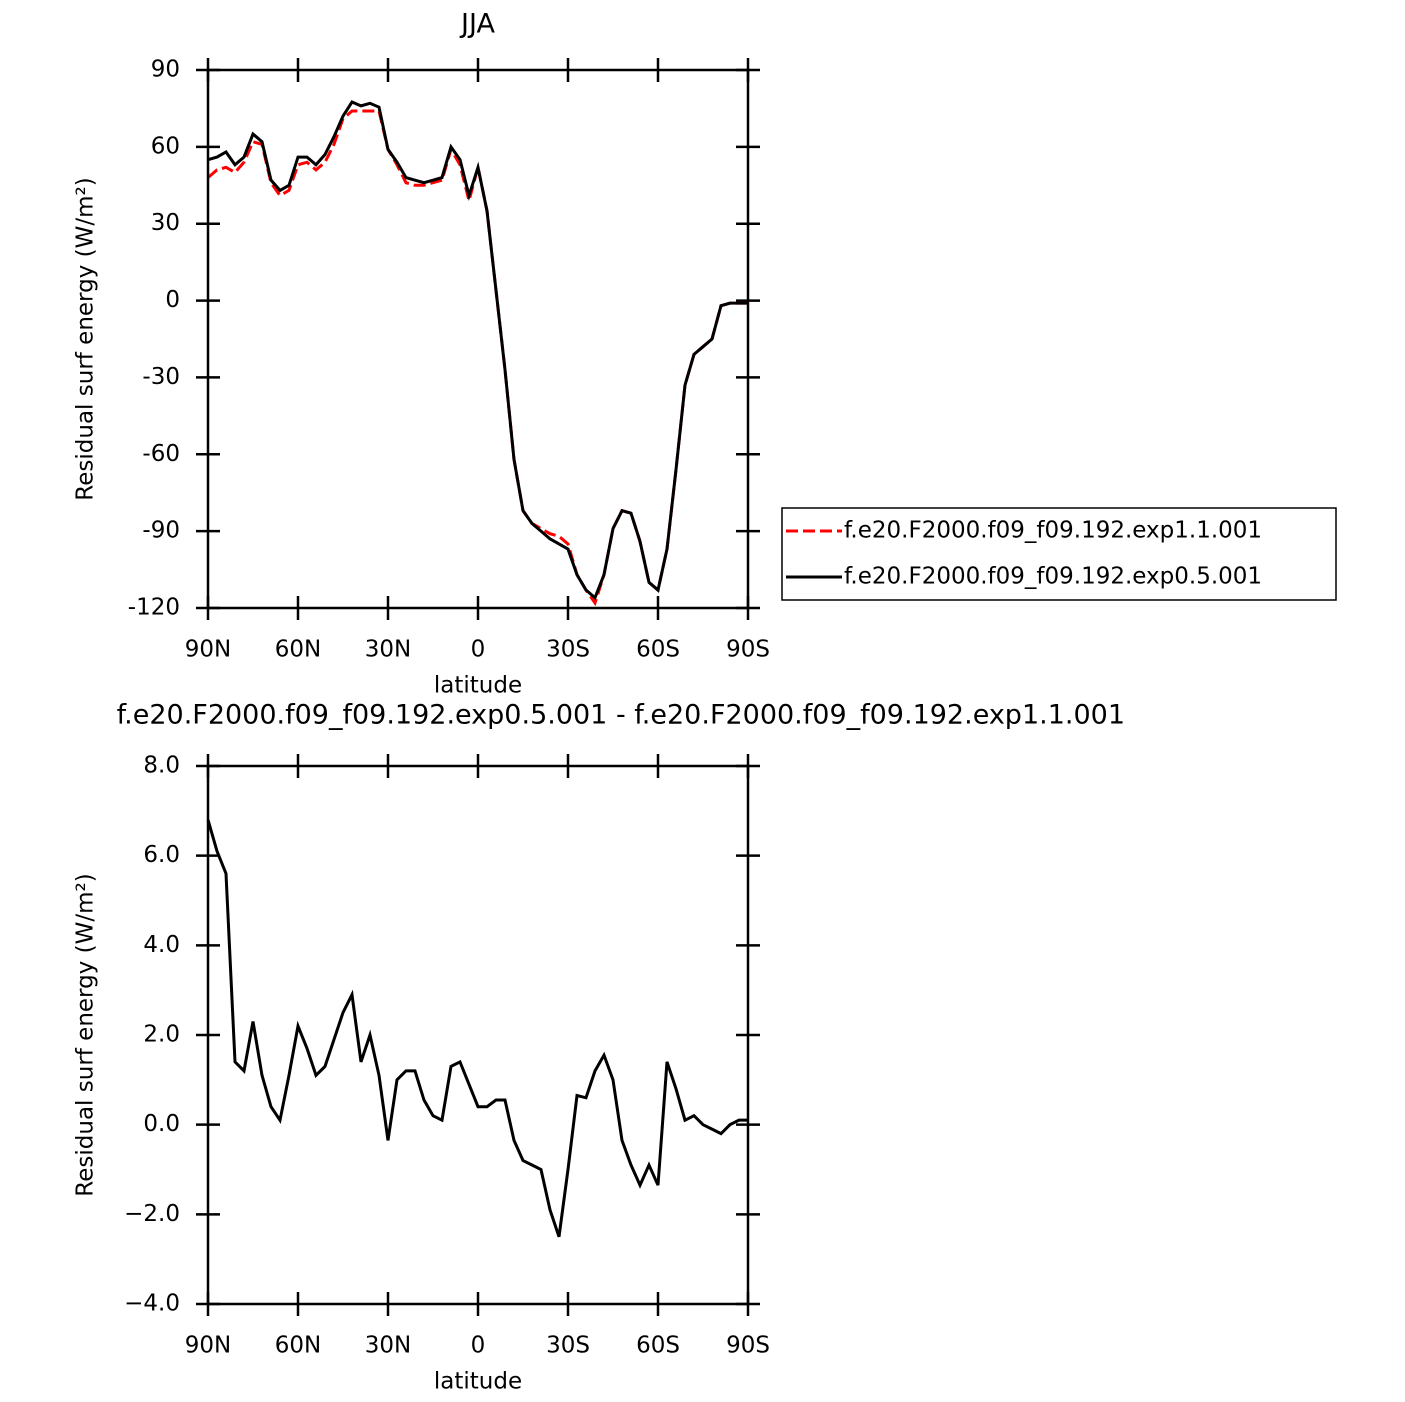  What do you see at coordinates (1053, 531) in the screenshot?
I see `legend-label: f.e20.F2000.f09_f09.192.exp1.1.001` at bounding box center [1053, 531].